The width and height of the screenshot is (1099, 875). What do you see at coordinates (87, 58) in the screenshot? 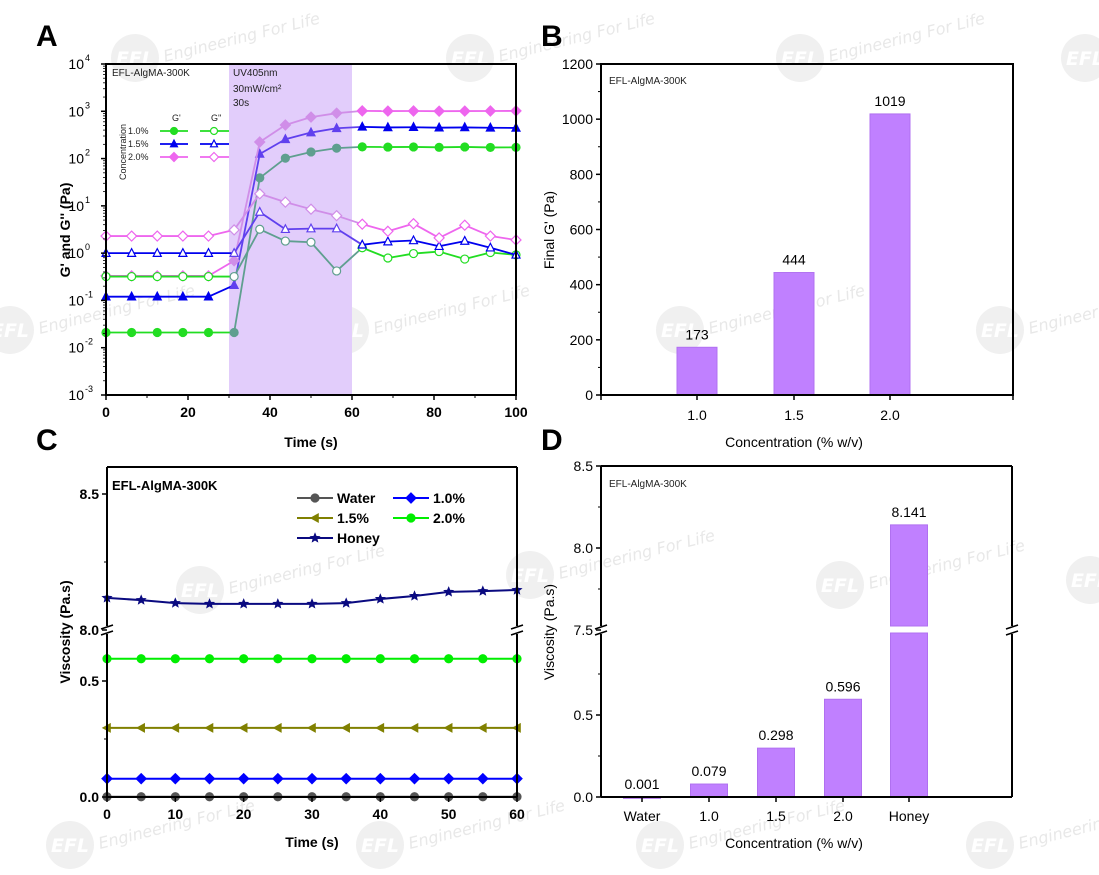
I see `y-tick-exponent: 4` at bounding box center [87, 58].